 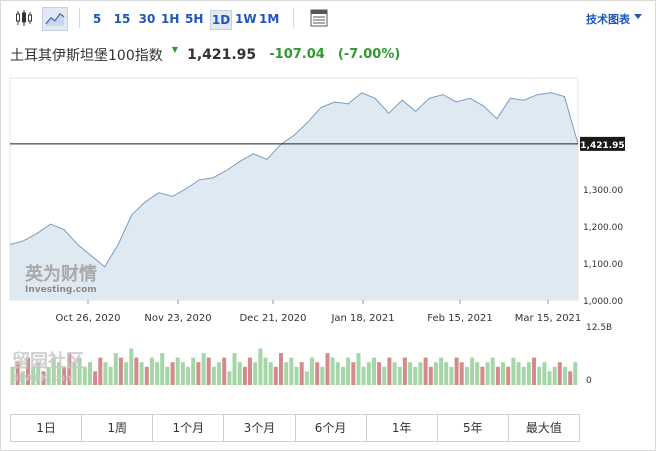 What do you see at coordinates (362, 318) in the screenshot?
I see `date-axis-label: Jan 18, 2021` at bounding box center [362, 318].